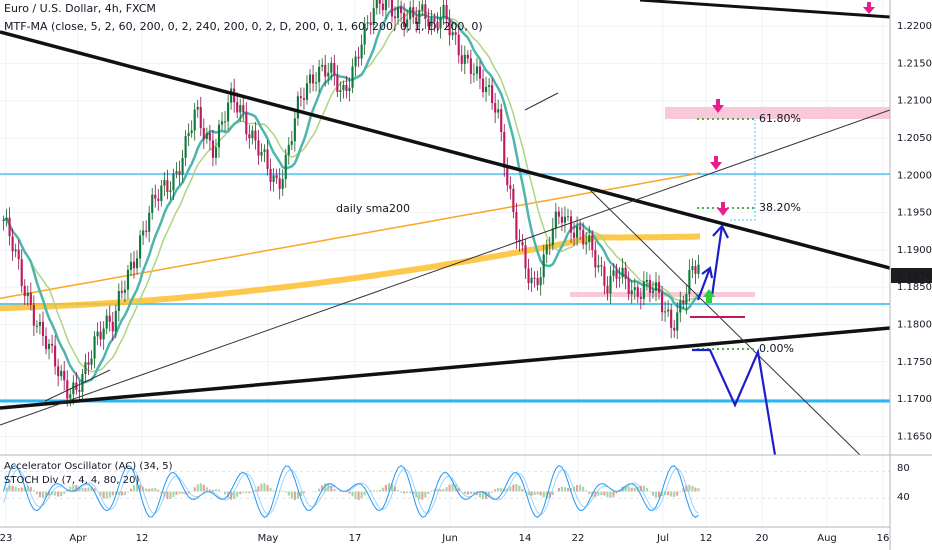  Describe the element at coordinates (355, 538) in the screenshot. I see `time-tick-label: 17` at that location.